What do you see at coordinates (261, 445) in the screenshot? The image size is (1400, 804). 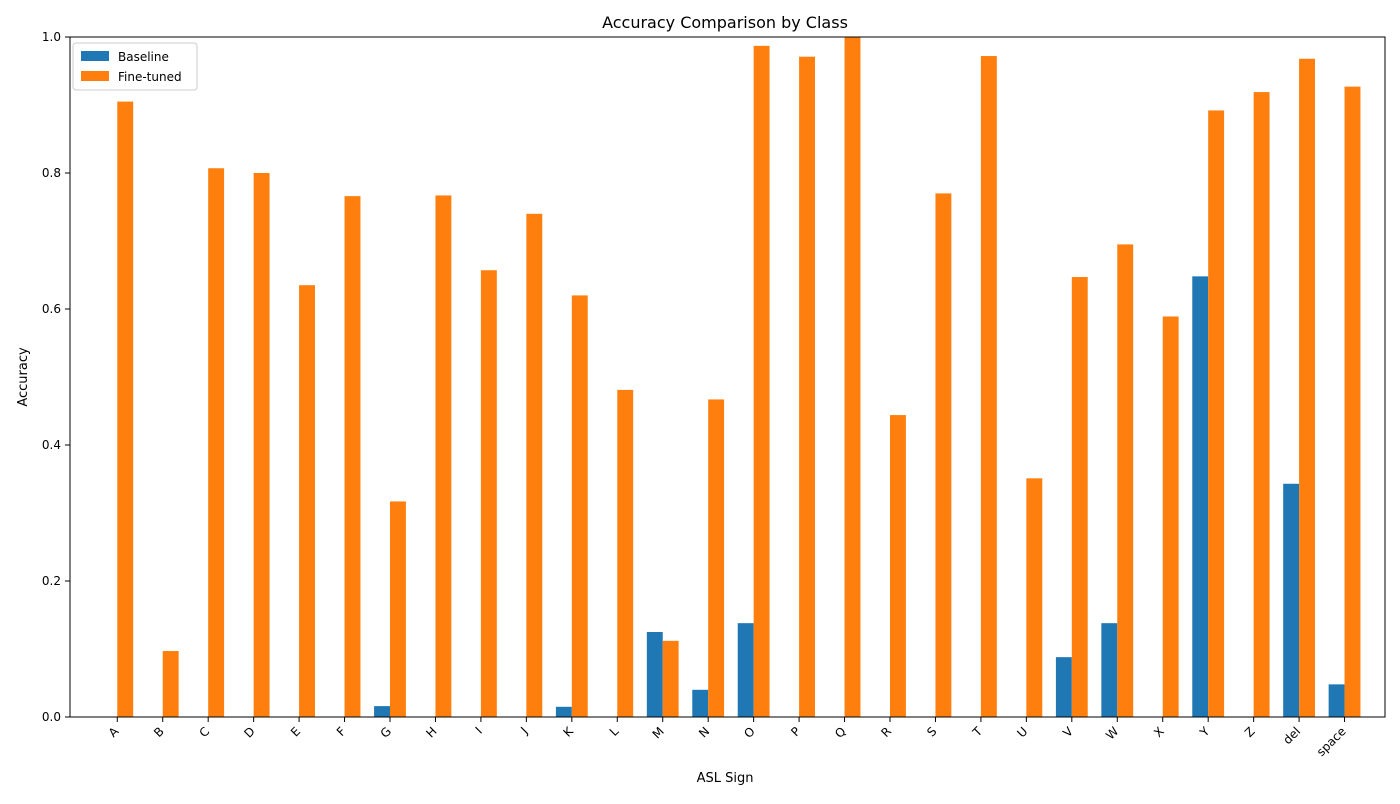 I see `bar-fine-tuned-D` at bounding box center [261, 445].